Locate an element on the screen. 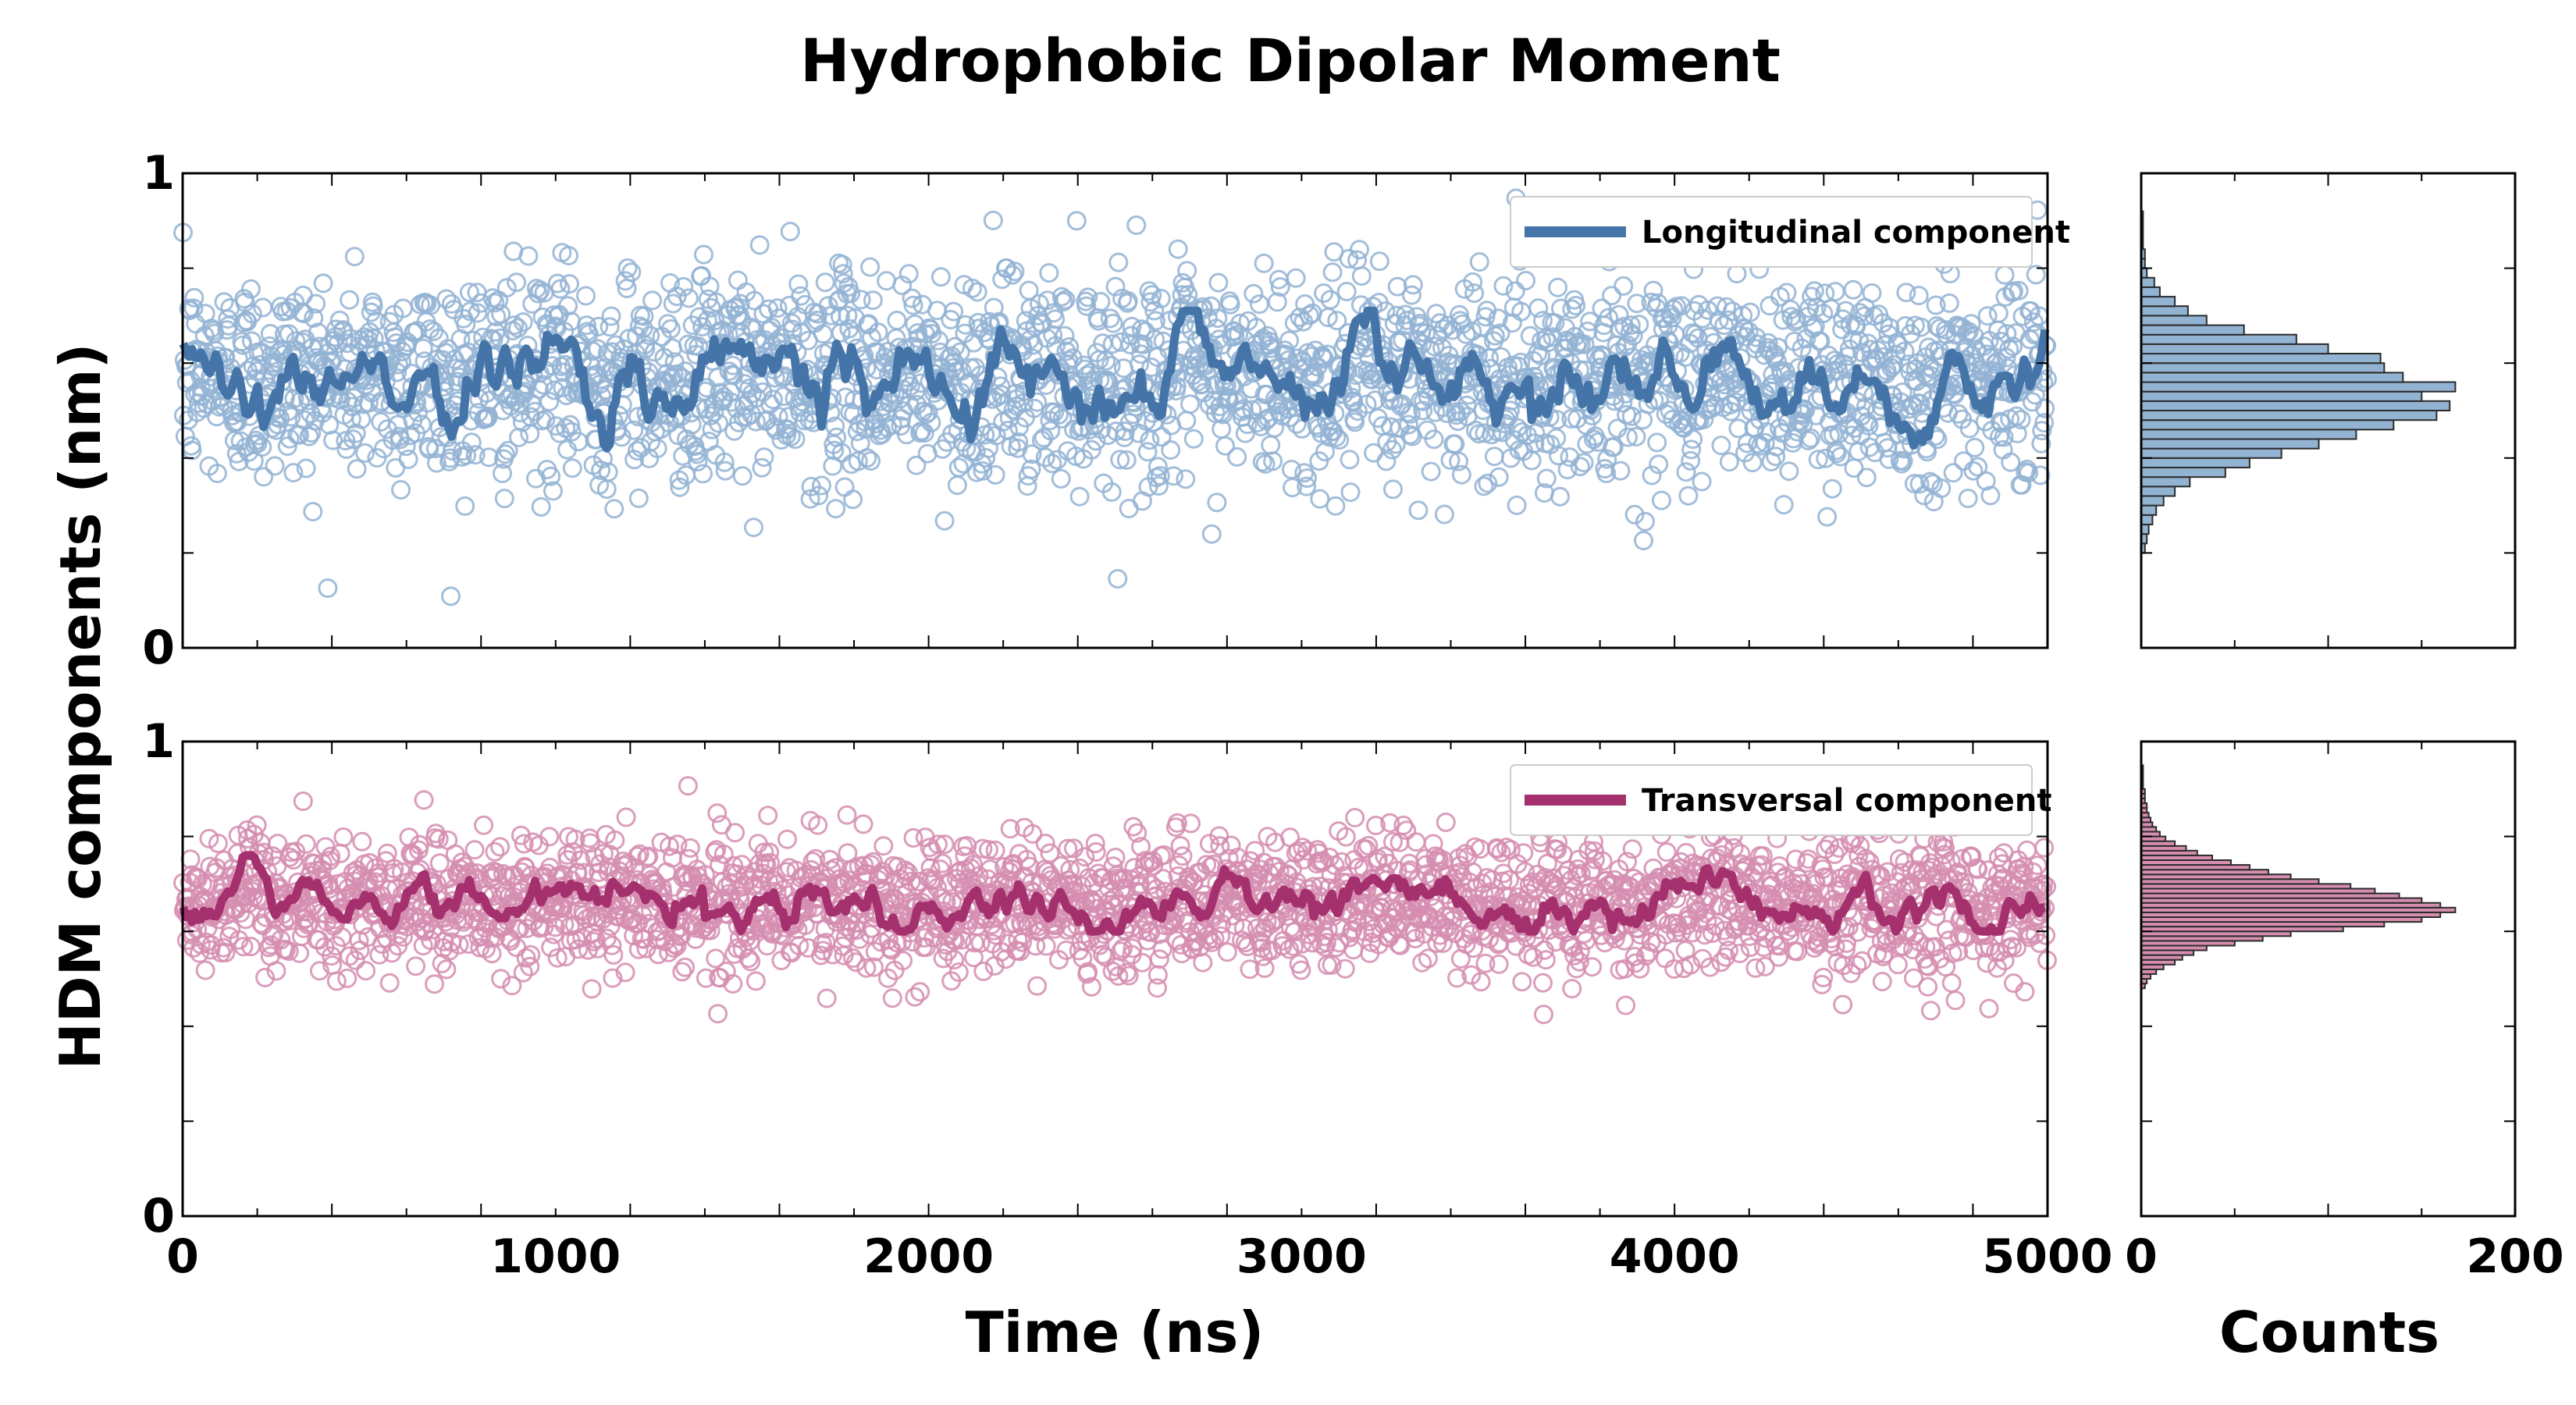 The width and height of the screenshot is (2576, 1405). longitudinal-legend: Longitudinal component is located at coordinates (1790, 232).